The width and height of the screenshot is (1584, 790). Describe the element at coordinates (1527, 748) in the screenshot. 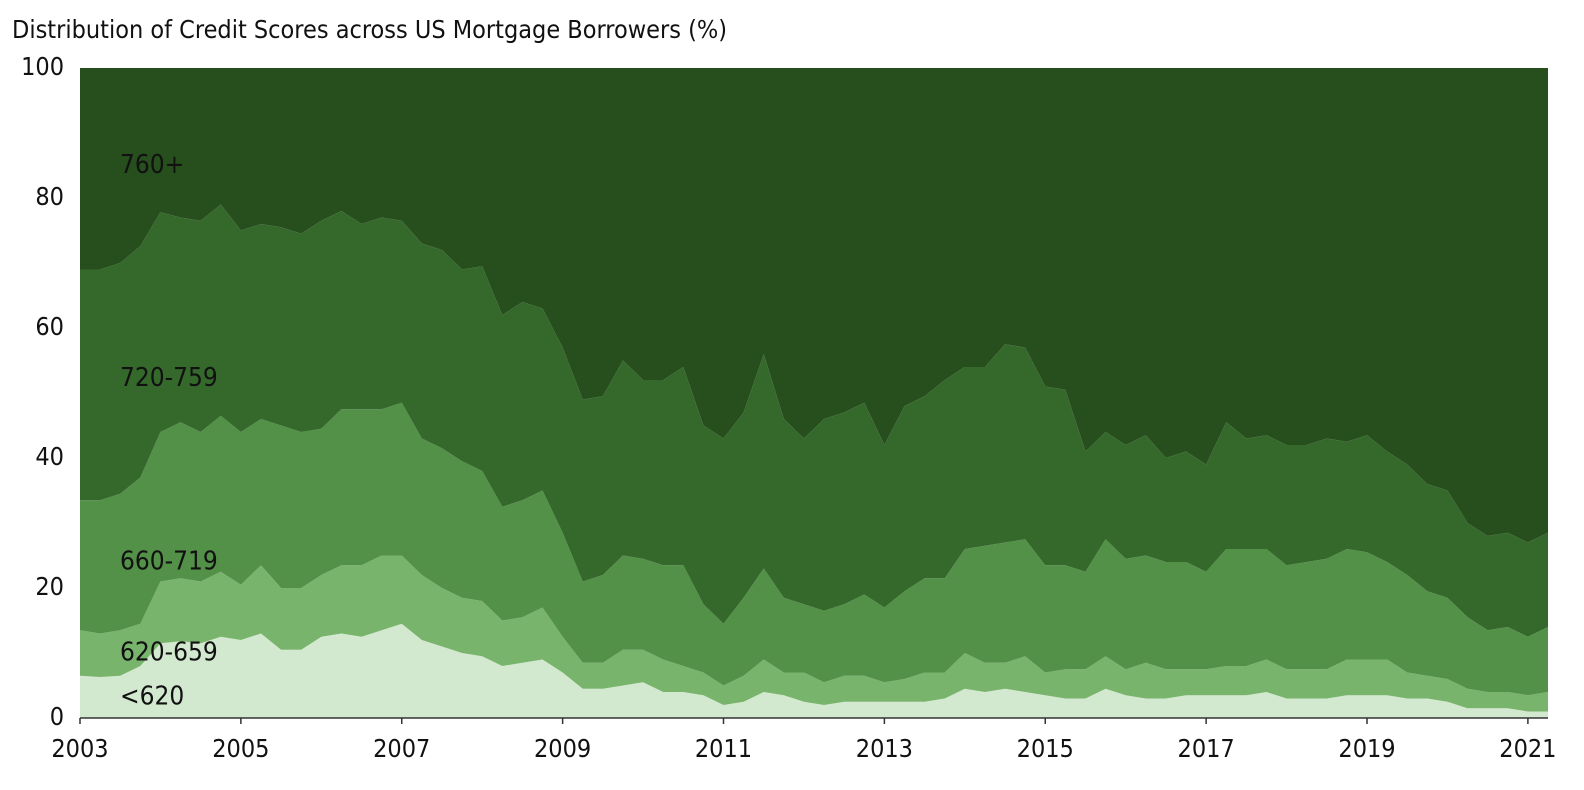

I see `x-tick-label: 2021` at that location.